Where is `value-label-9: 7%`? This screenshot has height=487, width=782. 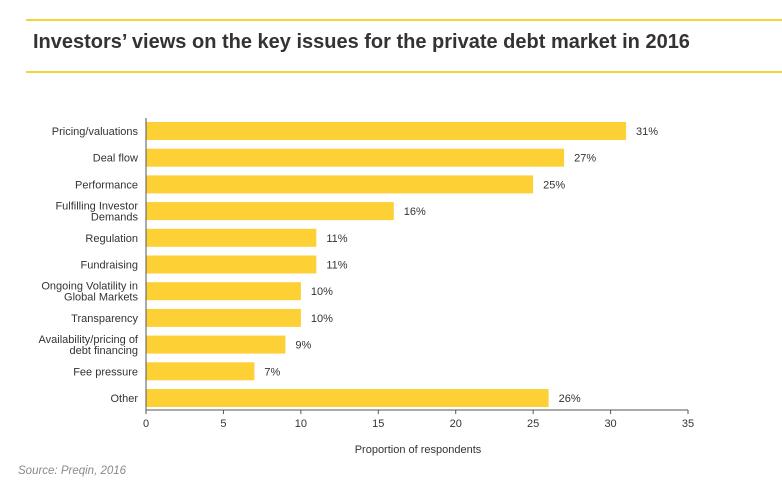
value-label-9: 7% is located at coordinates (272, 372).